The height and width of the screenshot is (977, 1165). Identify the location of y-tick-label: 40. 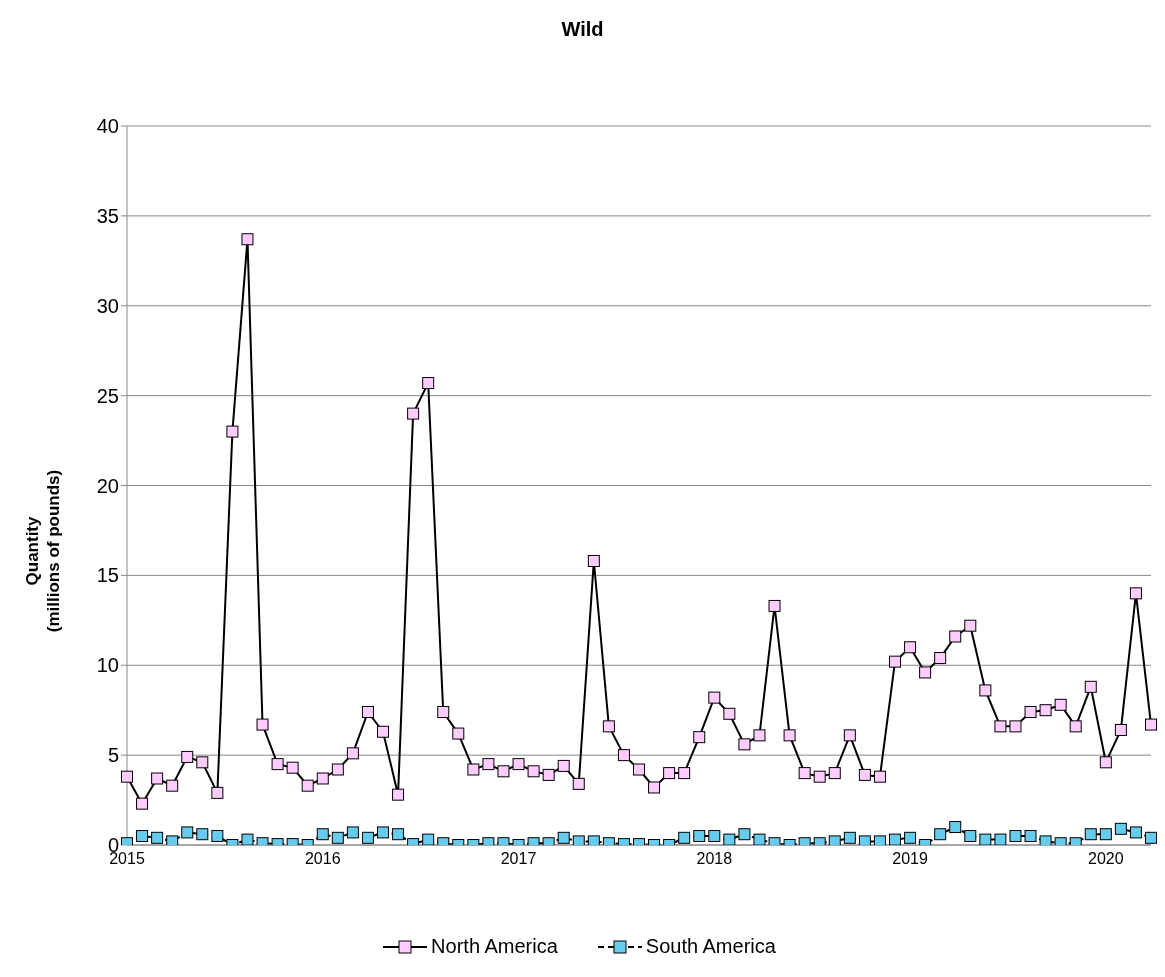
(107, 126).